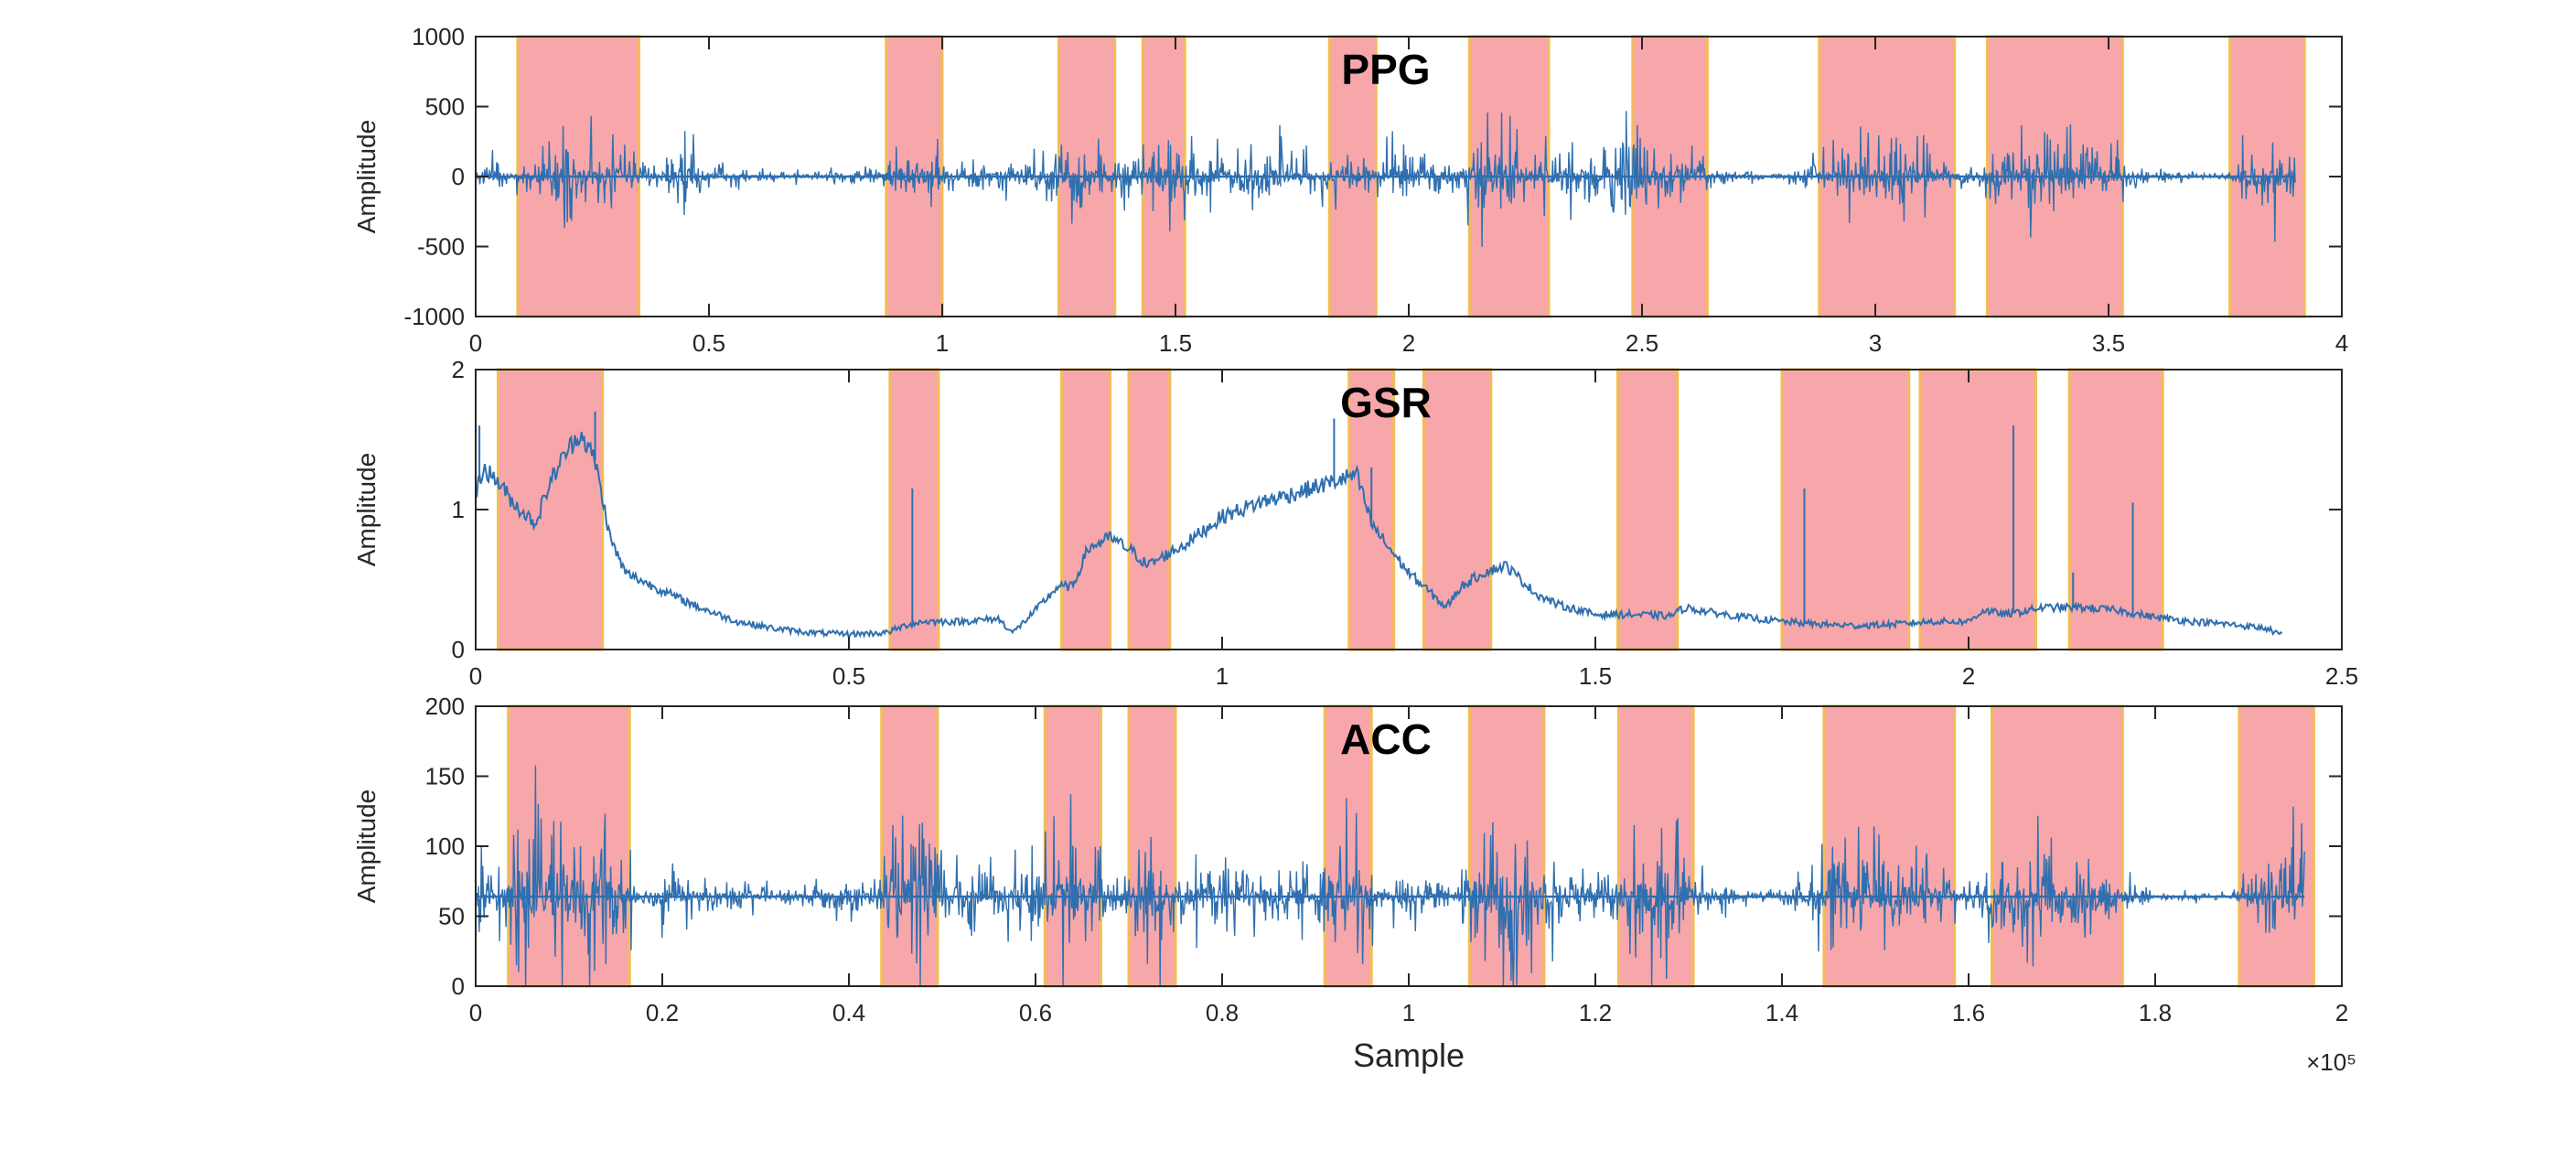  I want to click on ppg-x-tick-label: 2, so click(1408, 343).